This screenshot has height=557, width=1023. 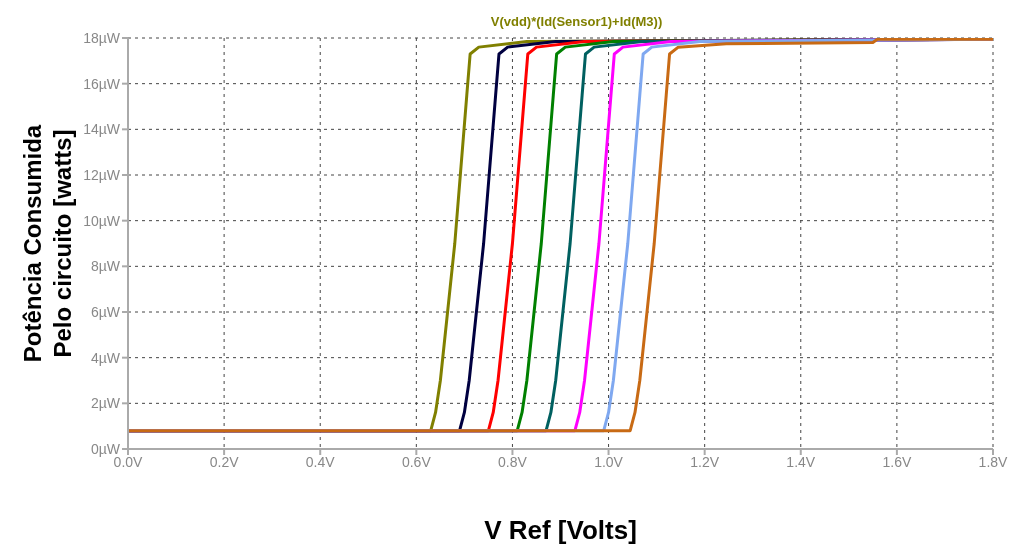 What do you see at coordinates (513, 461) in the screenshot?
I see `x-tick-label: 0.8V` at bounding box center [513, 461].